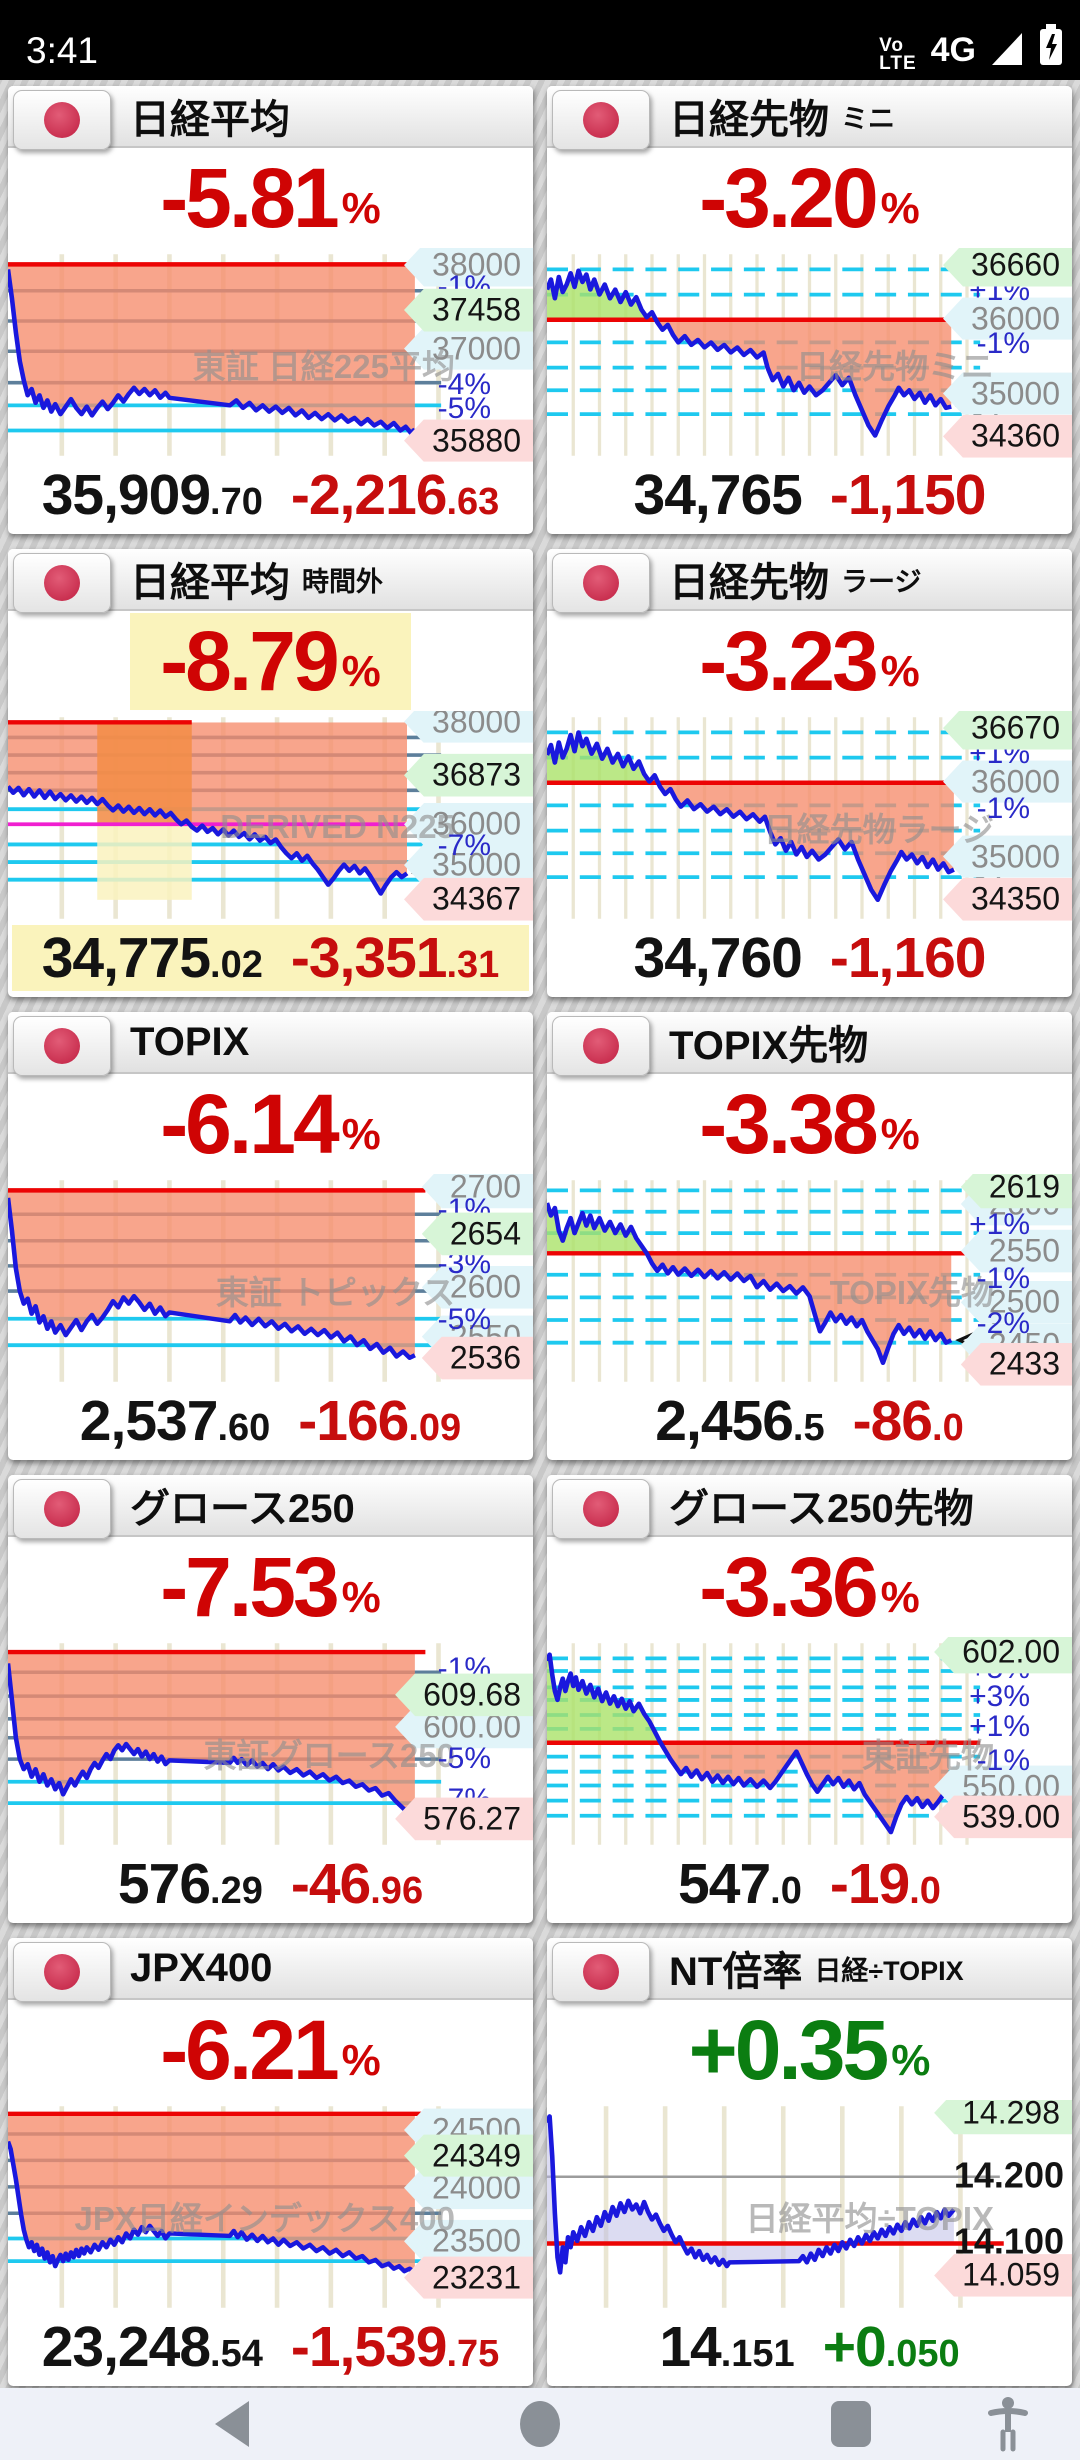  What do you see at coordinates (1008, 2175) in the screenshot?
I see `axis-label-plain: 14.200` at bounding box center [1008, 2175].